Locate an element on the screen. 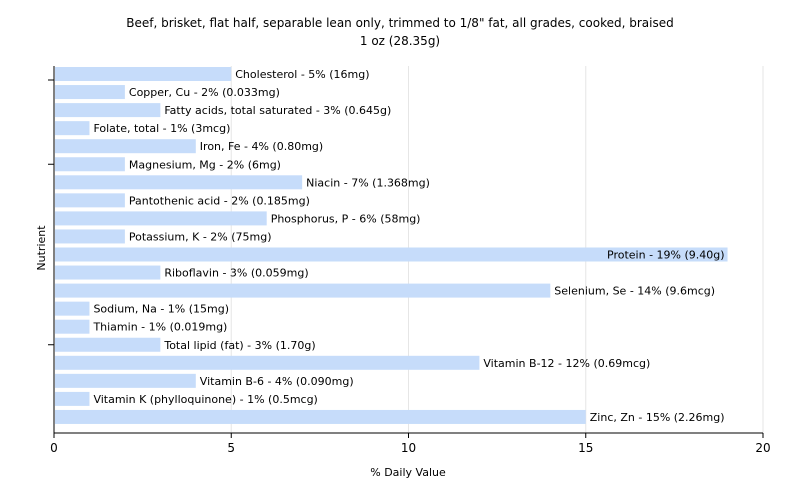  x-tick-label: 0 is located at coordinates (54, 448).